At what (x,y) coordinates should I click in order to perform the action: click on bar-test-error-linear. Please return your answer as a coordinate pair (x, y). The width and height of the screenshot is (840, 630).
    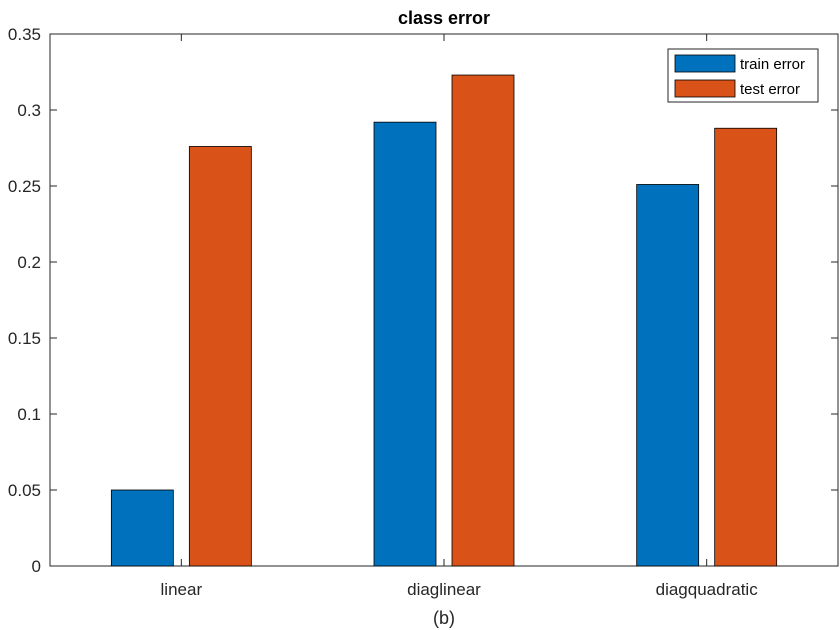
    Looking at the image, I should click on (220, 356).